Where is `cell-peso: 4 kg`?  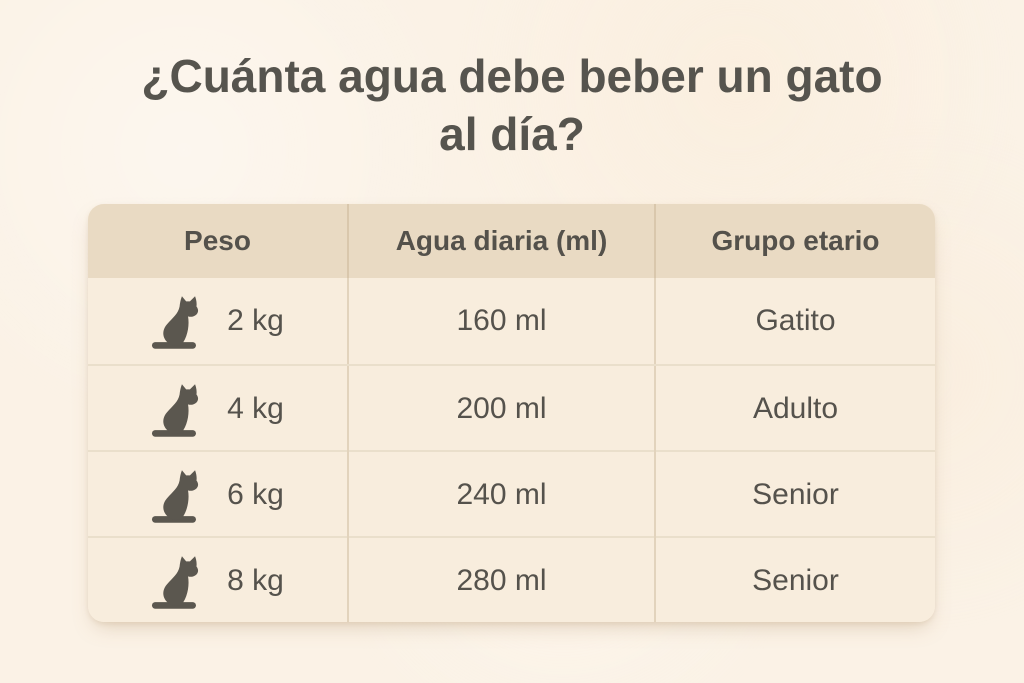 cell-peso: 4 kg is located at coordinates (218, 408).